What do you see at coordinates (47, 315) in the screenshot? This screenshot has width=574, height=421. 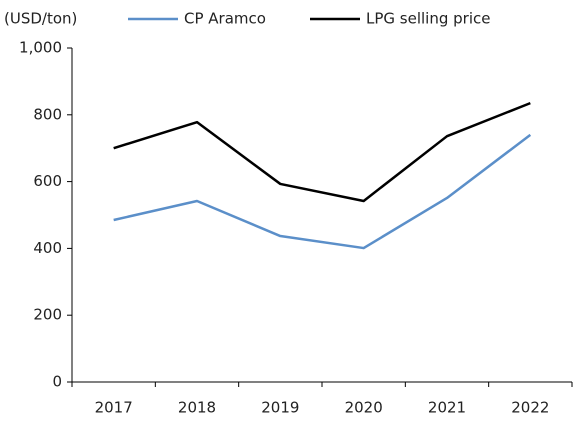 I see `y-tick-label: 200` at bounding box center [47, 315].